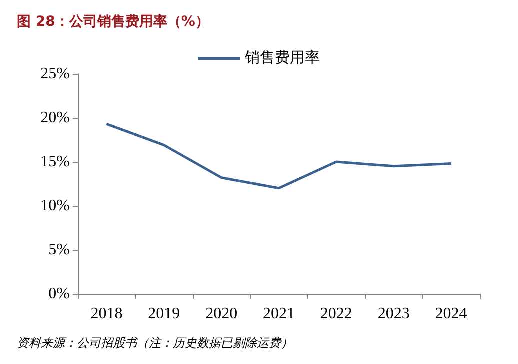 Image resolution: width=518 pixels, height=364 pixels. I want to click on x-tick-label: 2020, so click(222, 314).